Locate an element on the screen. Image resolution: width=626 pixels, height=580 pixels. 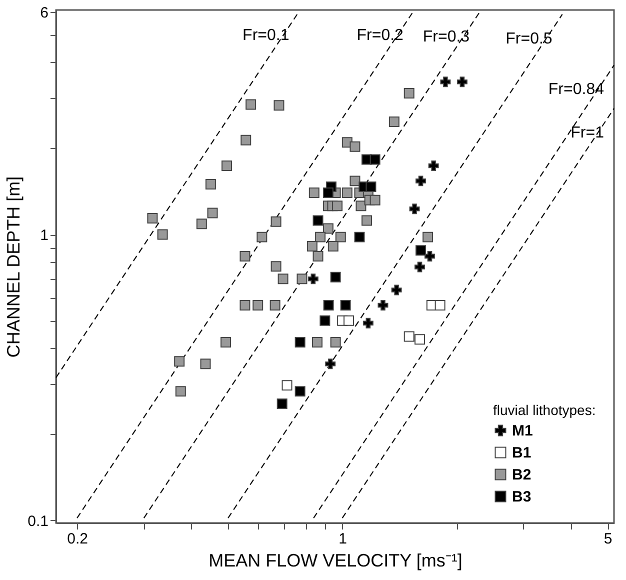
x-tick-label: 1 is located at coordinates (342, 539).